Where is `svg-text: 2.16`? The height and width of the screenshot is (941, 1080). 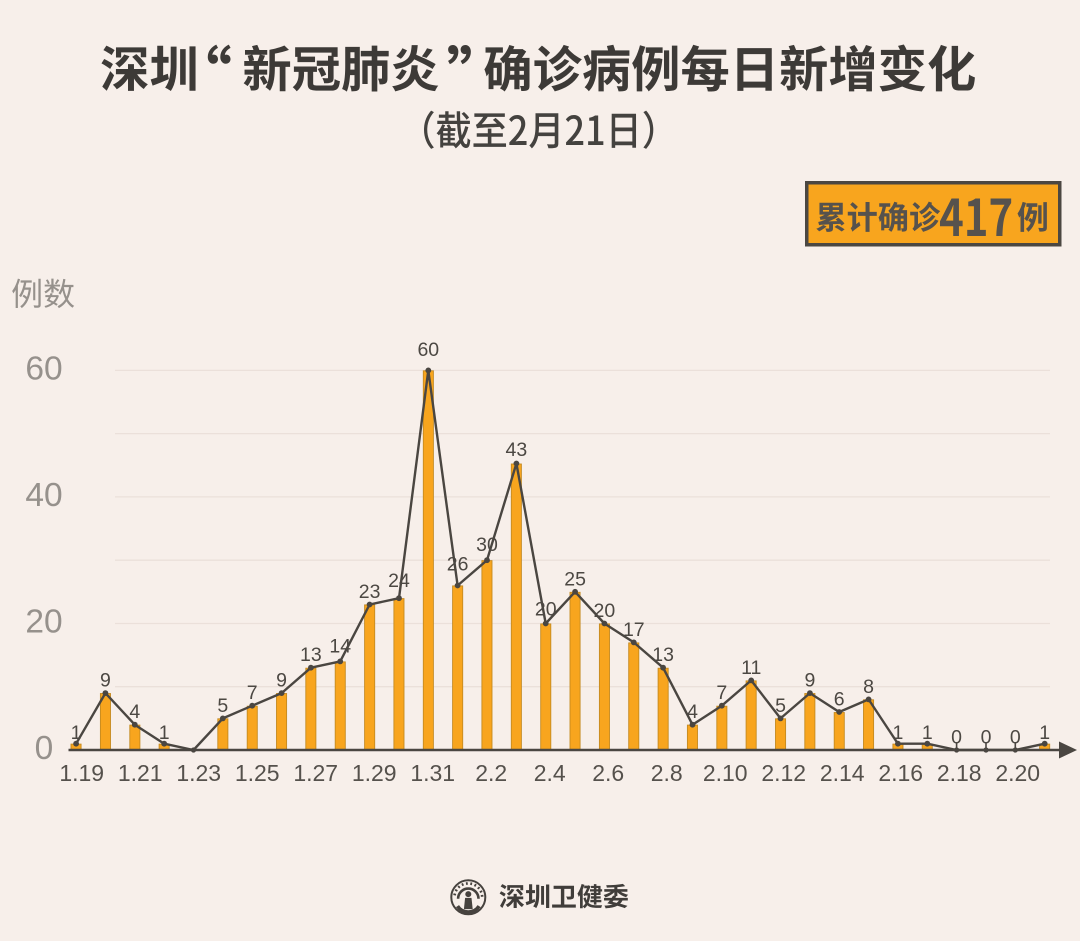 svg-text: 2.16 is located at coordinates (900, 773).